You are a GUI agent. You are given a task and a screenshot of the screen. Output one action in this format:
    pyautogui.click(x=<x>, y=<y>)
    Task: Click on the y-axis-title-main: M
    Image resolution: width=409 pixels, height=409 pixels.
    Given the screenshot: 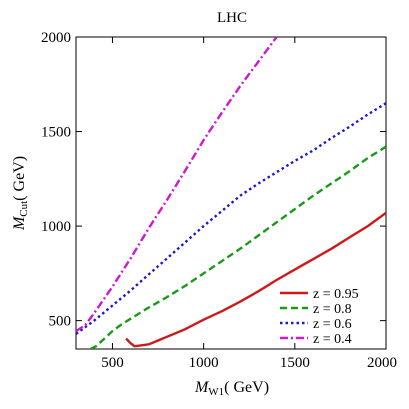 What is the action you would take?
    pyautogui.click(x=19, y=223)
    